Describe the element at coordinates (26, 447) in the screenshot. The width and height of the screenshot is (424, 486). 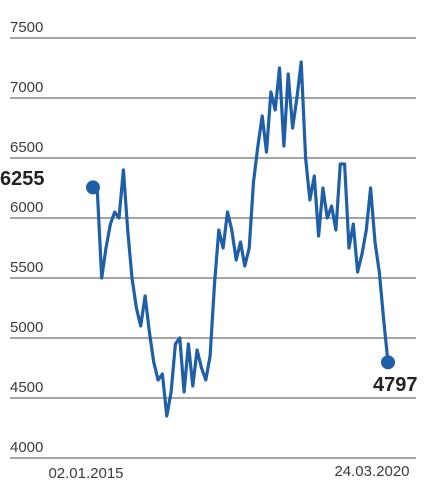
I see `y-tick-label-4000: 4000` at that location.